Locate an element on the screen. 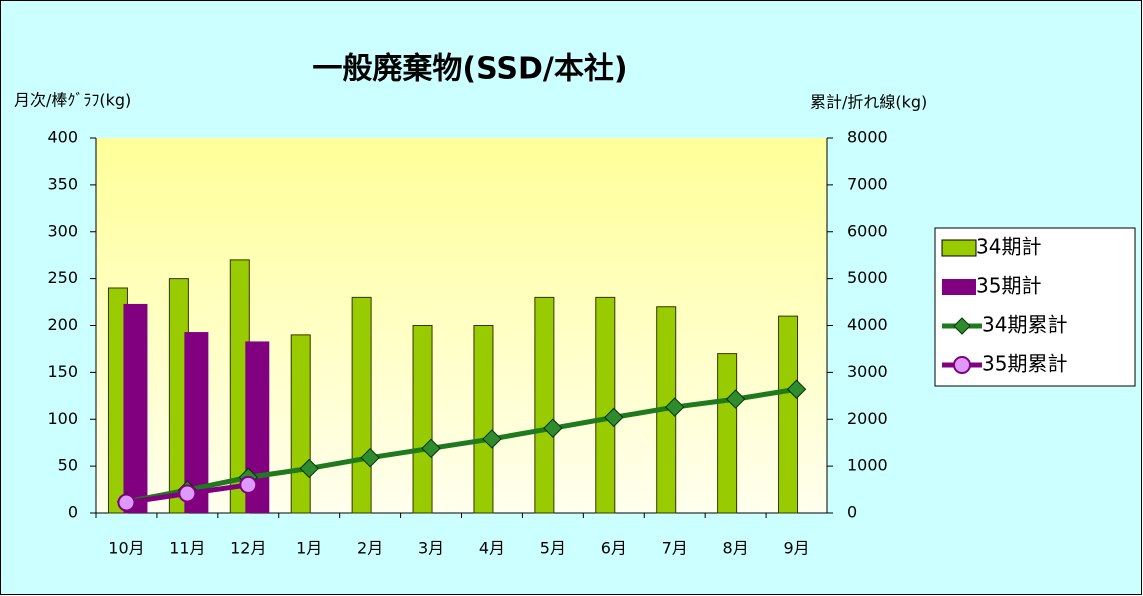 This screenshot has width=1143, height=596. y-tick-label: 250 is located at coordinates (62, 277).